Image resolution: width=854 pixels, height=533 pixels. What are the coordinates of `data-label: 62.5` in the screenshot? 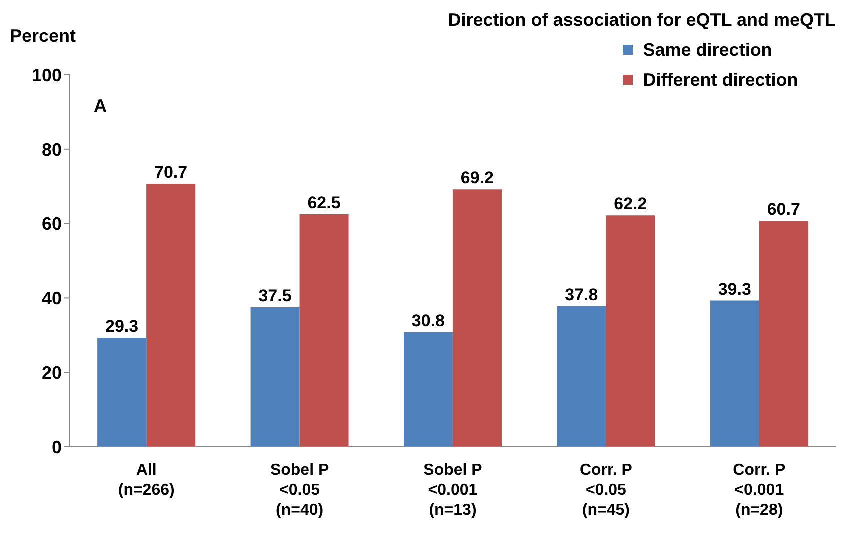 It's located at (324, 203).